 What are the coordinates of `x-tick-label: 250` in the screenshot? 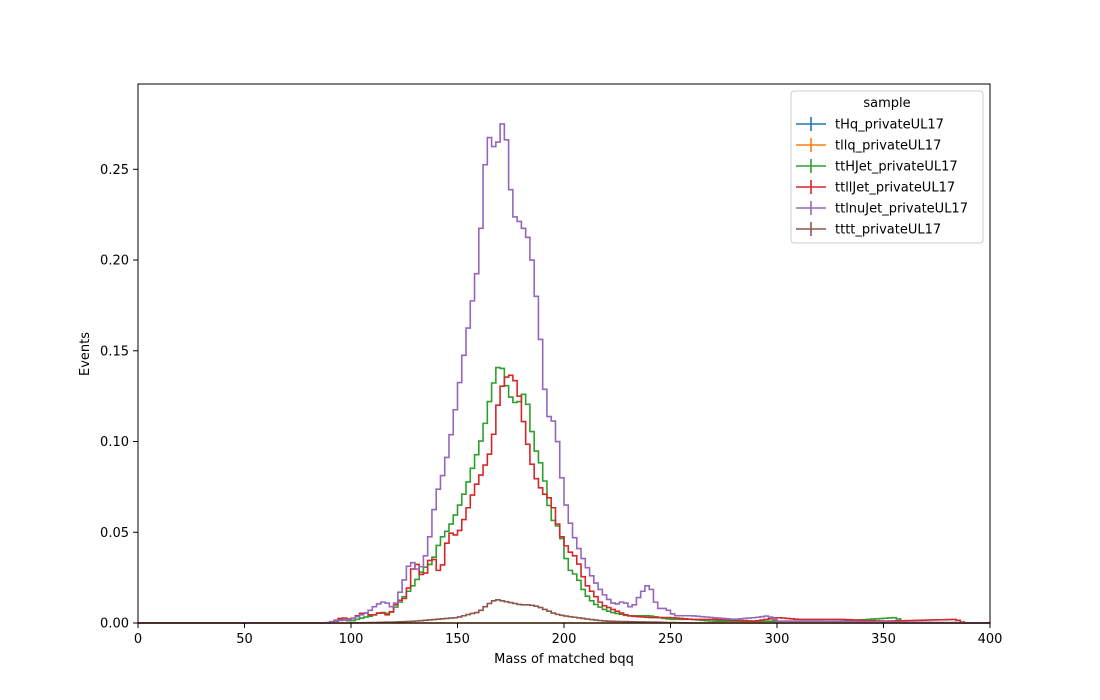 It's located at (670, 639).